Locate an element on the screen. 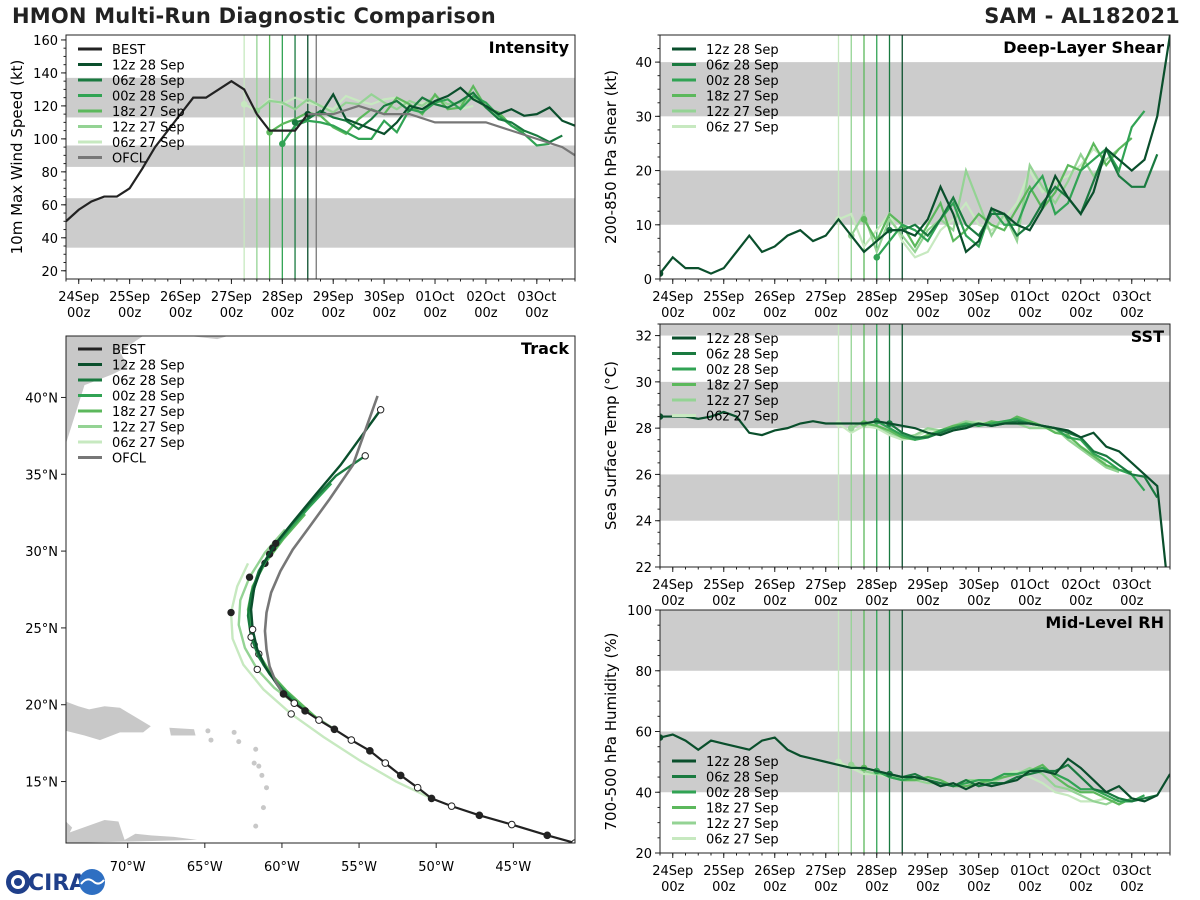  track-xtick-label: 50°W is located at coordinates (436, 867).